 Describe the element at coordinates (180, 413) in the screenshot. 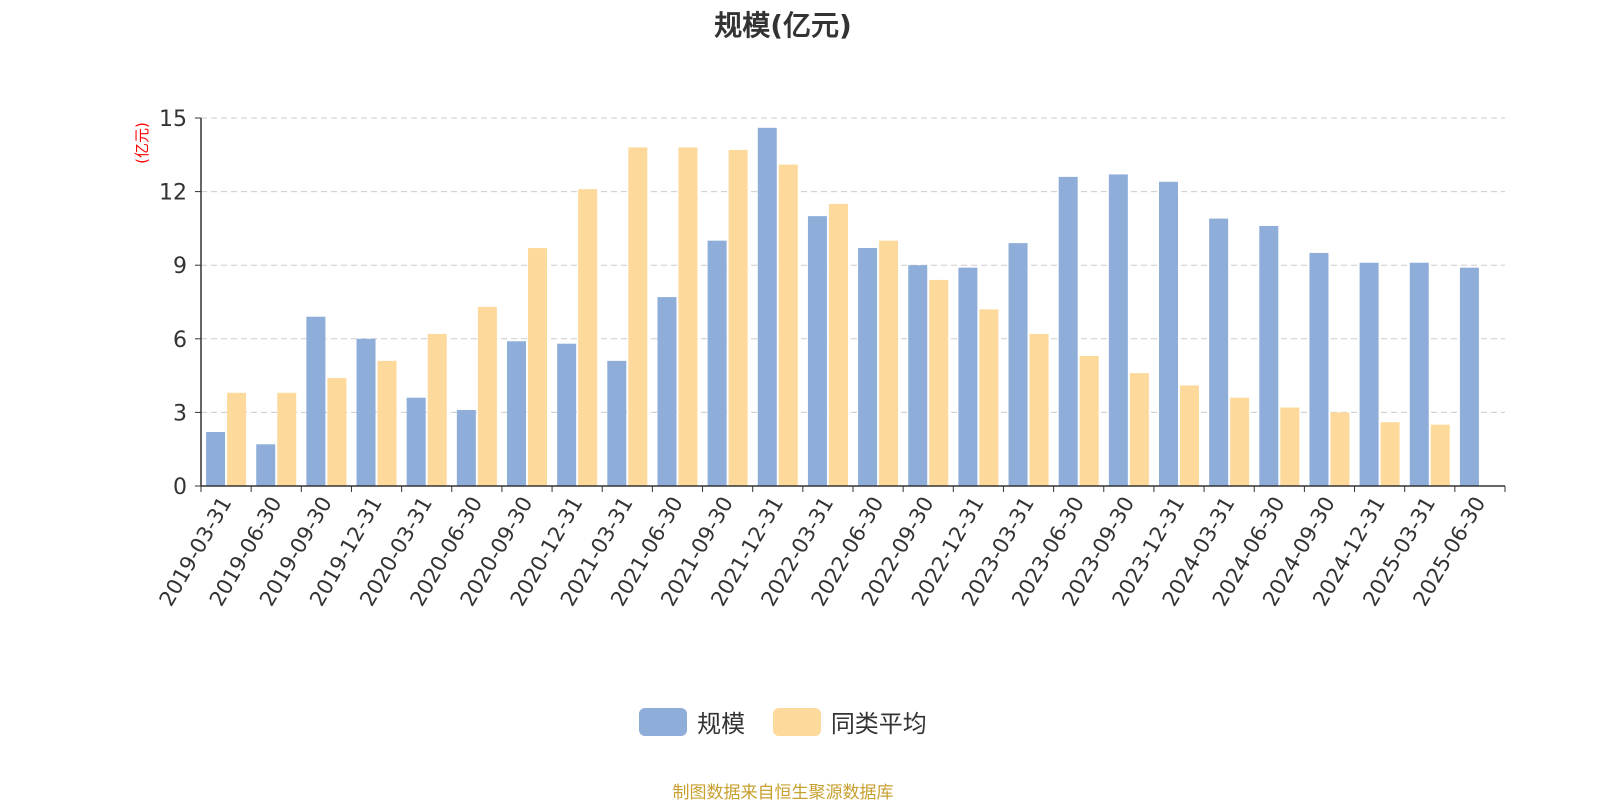

I see `y-tick-label: 3` at that location.